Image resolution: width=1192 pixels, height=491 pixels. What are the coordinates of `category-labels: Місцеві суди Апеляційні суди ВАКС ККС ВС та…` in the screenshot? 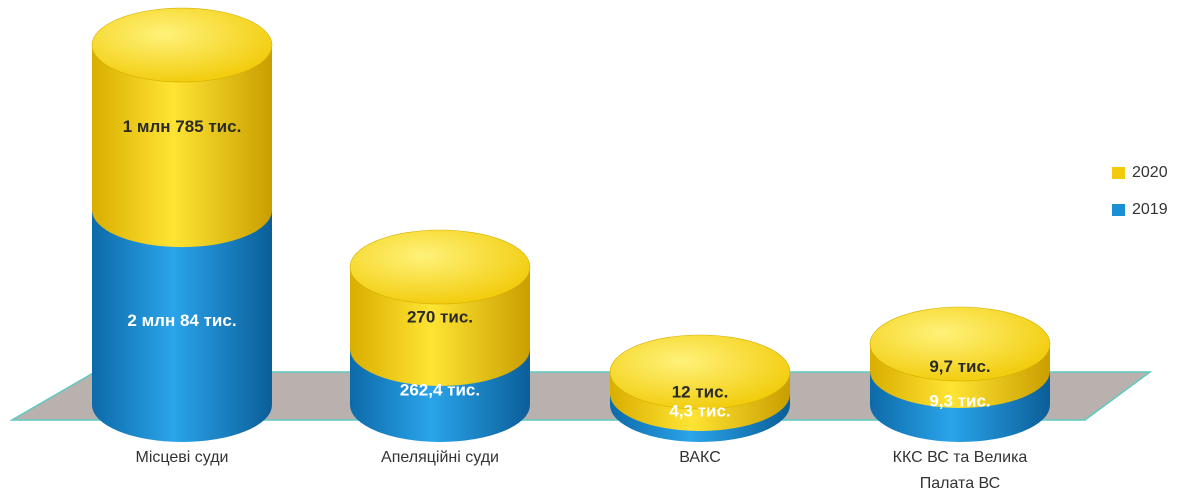 It's located at (581, 470).